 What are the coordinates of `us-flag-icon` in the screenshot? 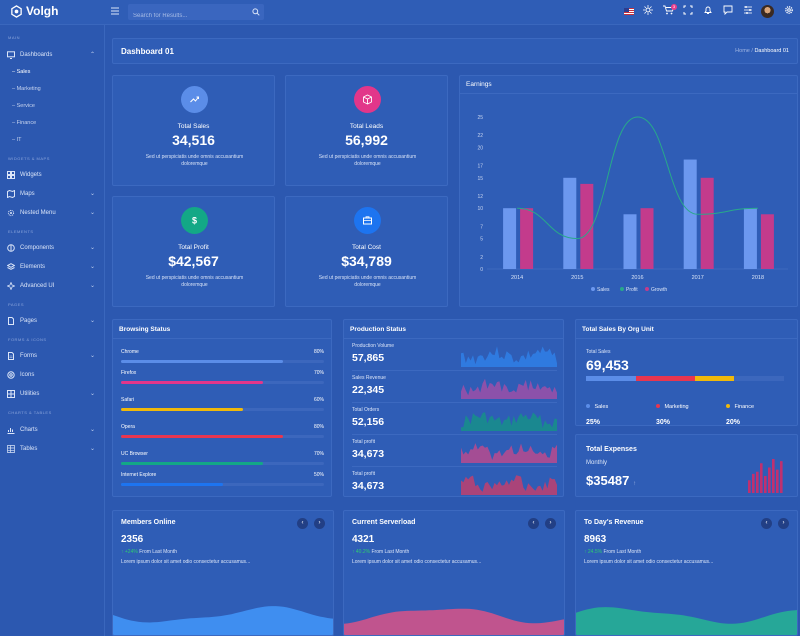 It's located at (629, 11).